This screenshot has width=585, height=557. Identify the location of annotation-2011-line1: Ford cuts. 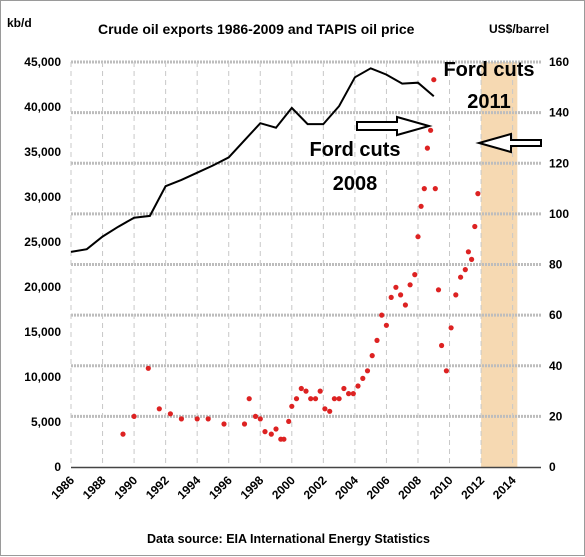
(488, 70).